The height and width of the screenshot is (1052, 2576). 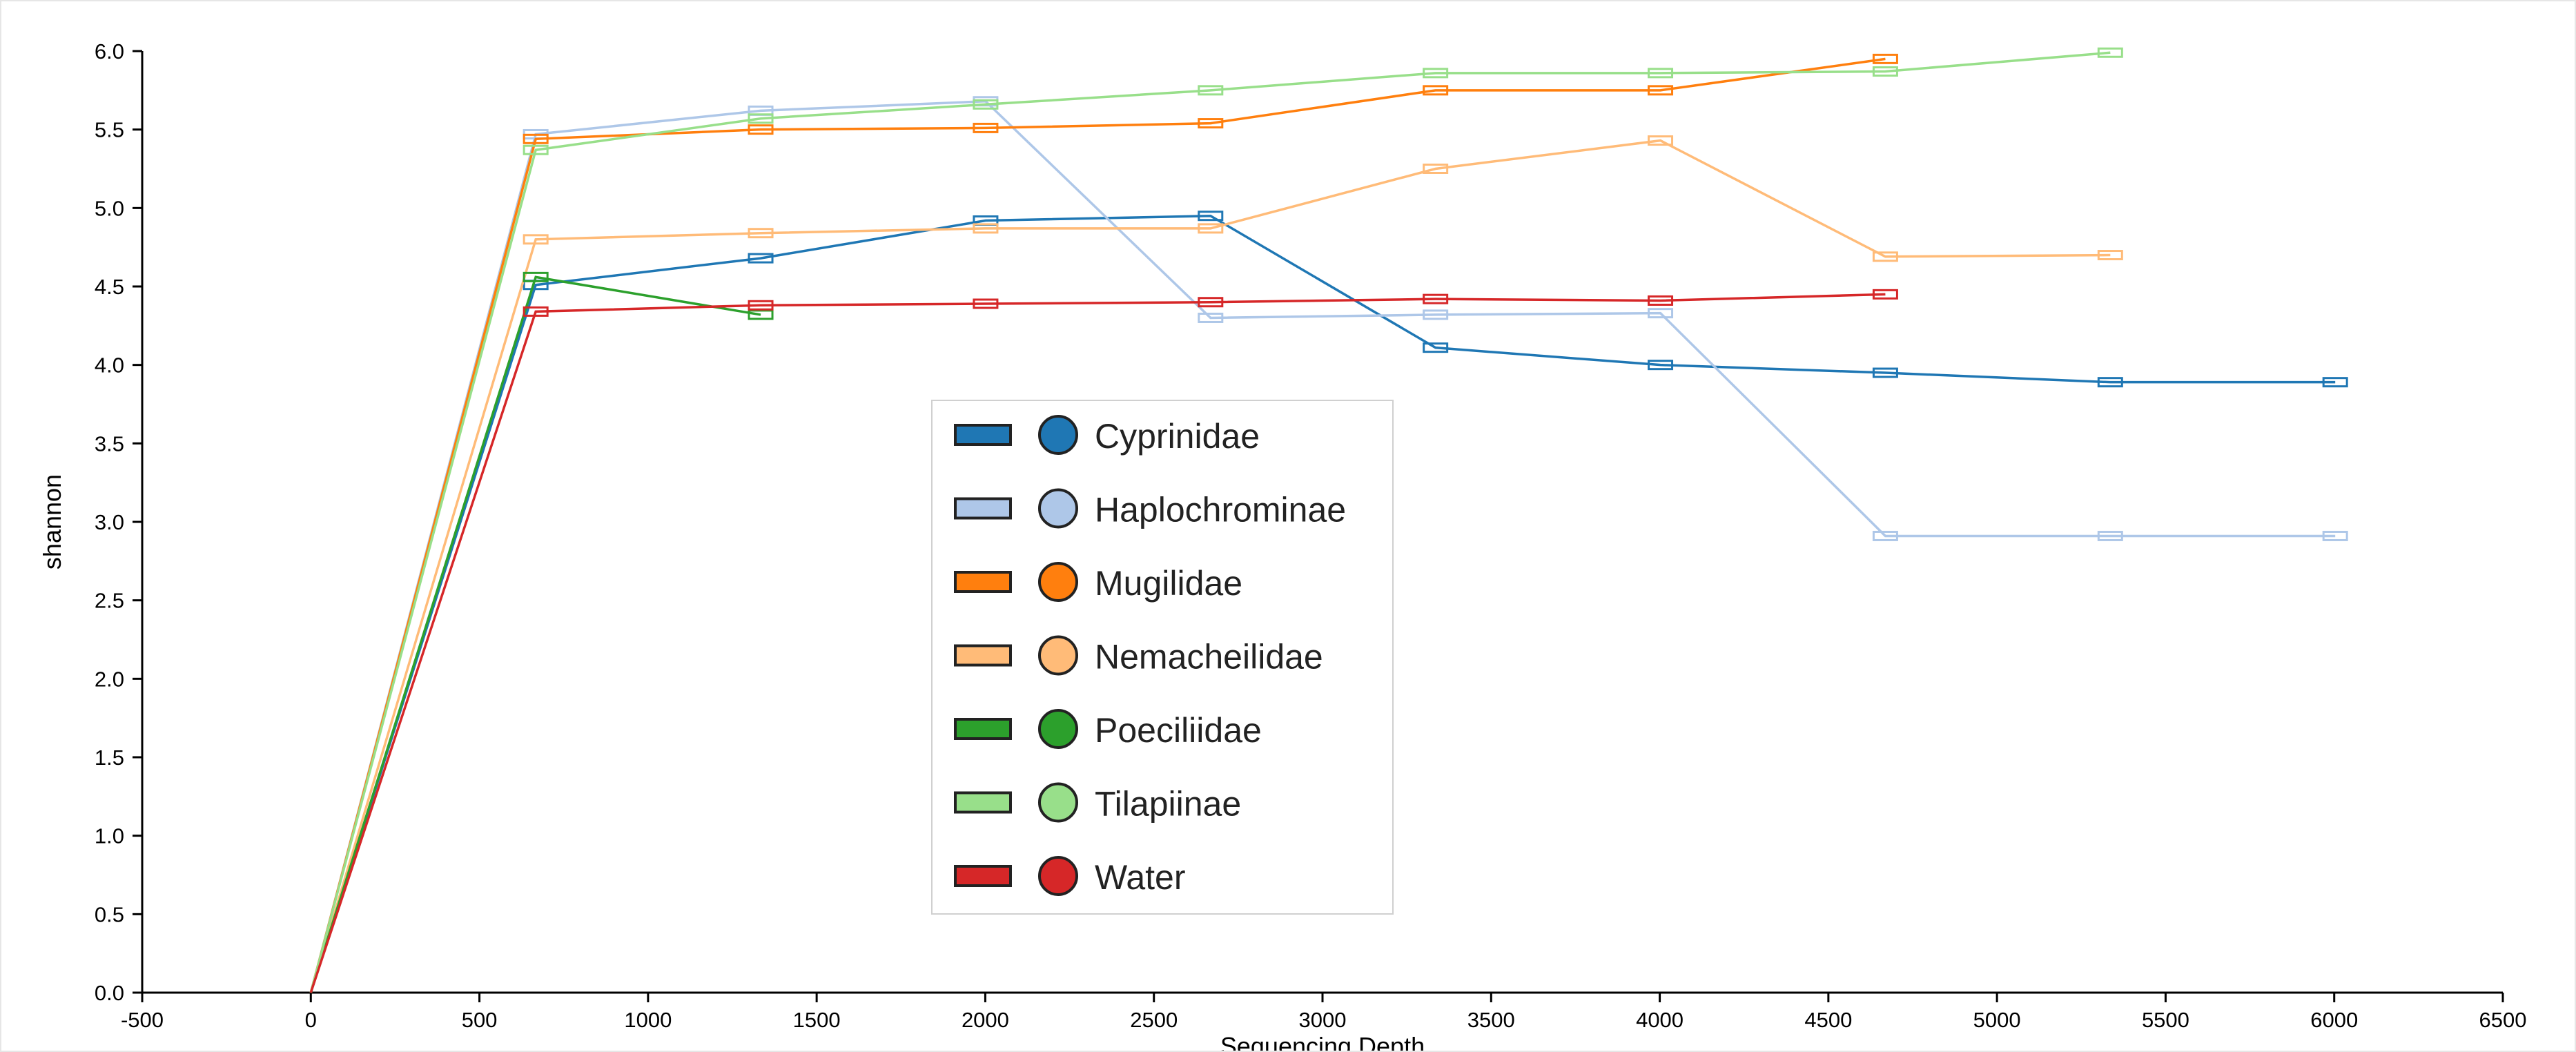 What do you see at coordinates (1660, 1020) in the screenshot?
I see `x-tick-label: 4000` at bounding box center [1660, 1020].